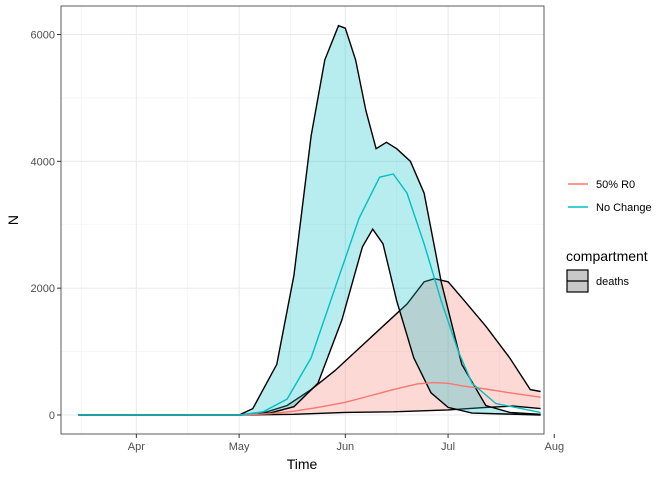 This screenshot has height=480, width=672. Describe the element at coordinates (345, 447) in the screenshot. I see `x-tick-label: Jun` at that location.